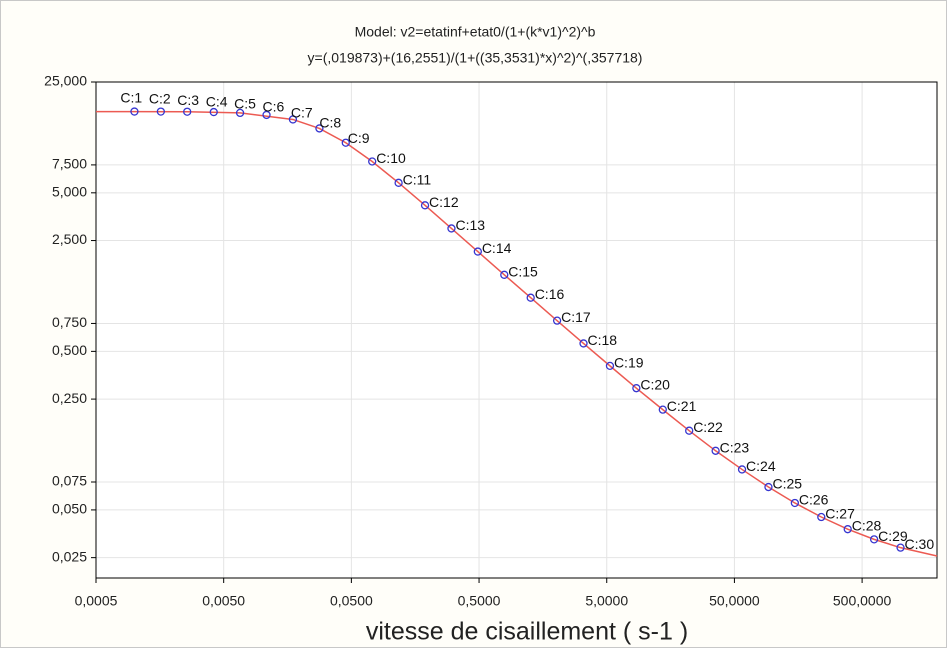  I want to click on point-label: C:23, so click(735, 447).